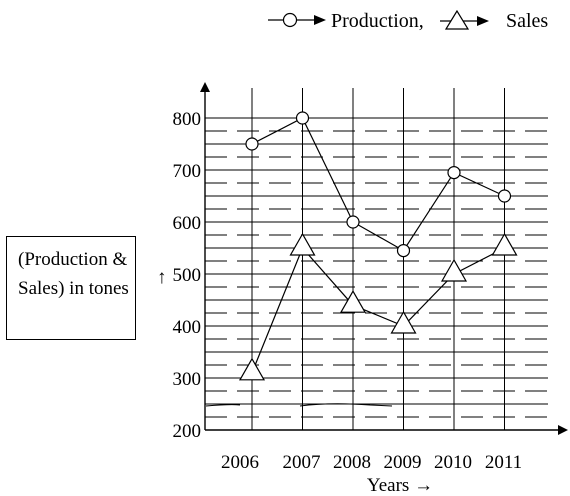  Describe the element at coordinates (464, 19) in the screenshot. I see `legend-sales-symbol` at that location.